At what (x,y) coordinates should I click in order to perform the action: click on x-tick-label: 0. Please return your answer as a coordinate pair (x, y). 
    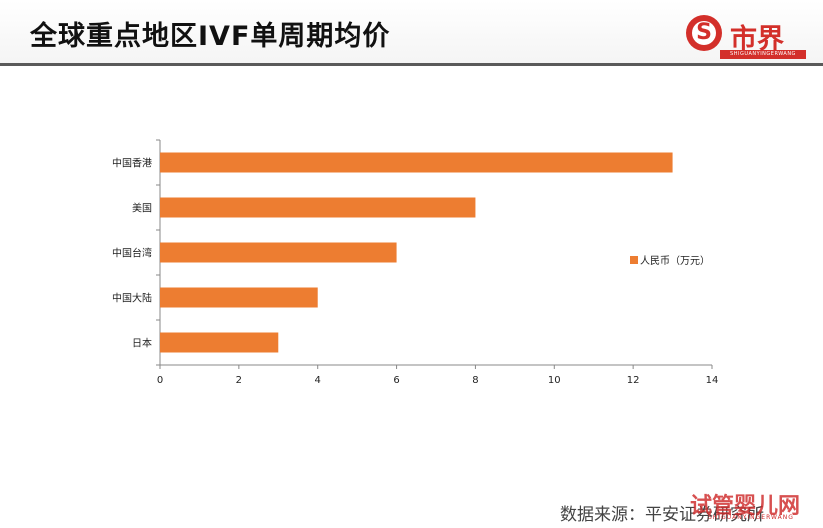
    Looking at the image, I should click on (160, 380).